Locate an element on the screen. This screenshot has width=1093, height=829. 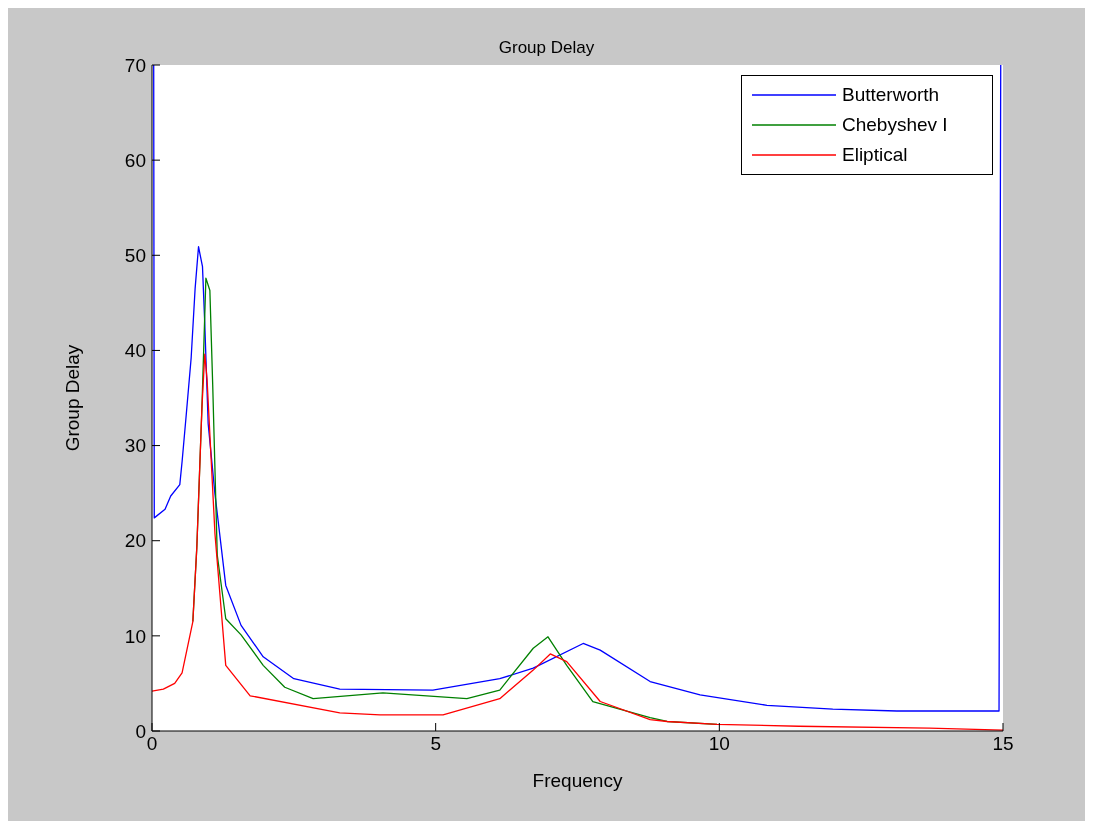
y-tick-label: 50 is located at coordinates (135, 256).